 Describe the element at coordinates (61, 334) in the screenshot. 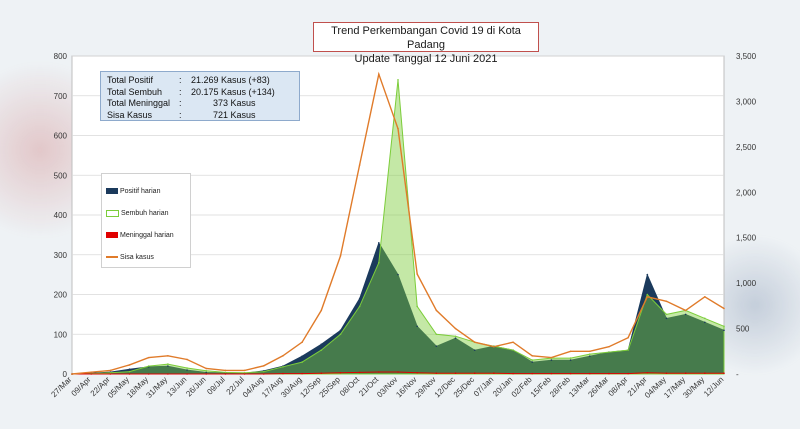

I see `y-left-tick-label: 100` at that location.